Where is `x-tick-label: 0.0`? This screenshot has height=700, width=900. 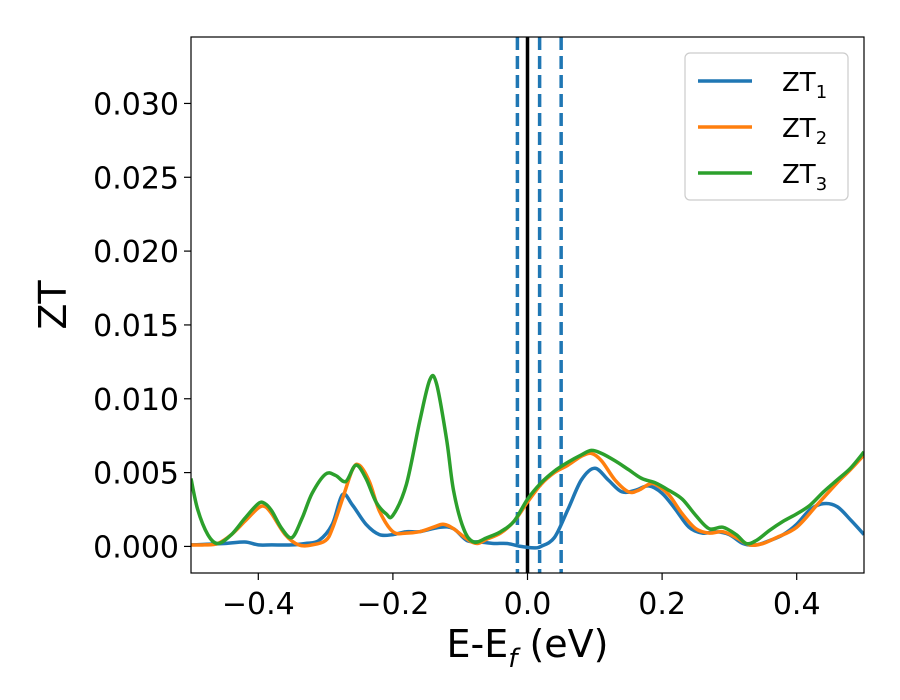
x-tick-label: 0.0 is located at coordinates (528, 604).